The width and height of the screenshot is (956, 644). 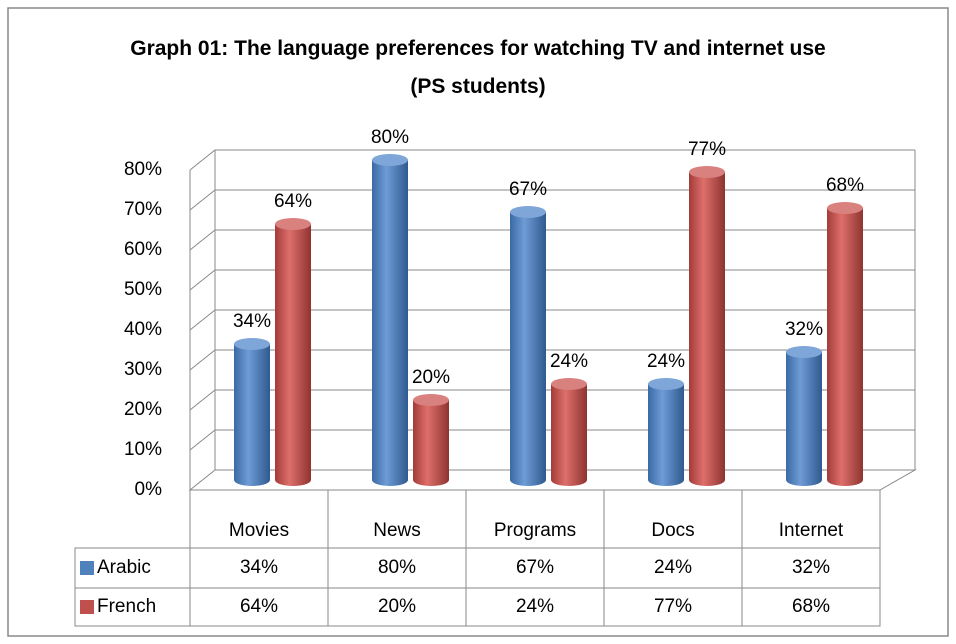 What do you see at coordinates (528, 189) in the screenshot?
I see `value-label: 67%` at bounding box center [528, 189].